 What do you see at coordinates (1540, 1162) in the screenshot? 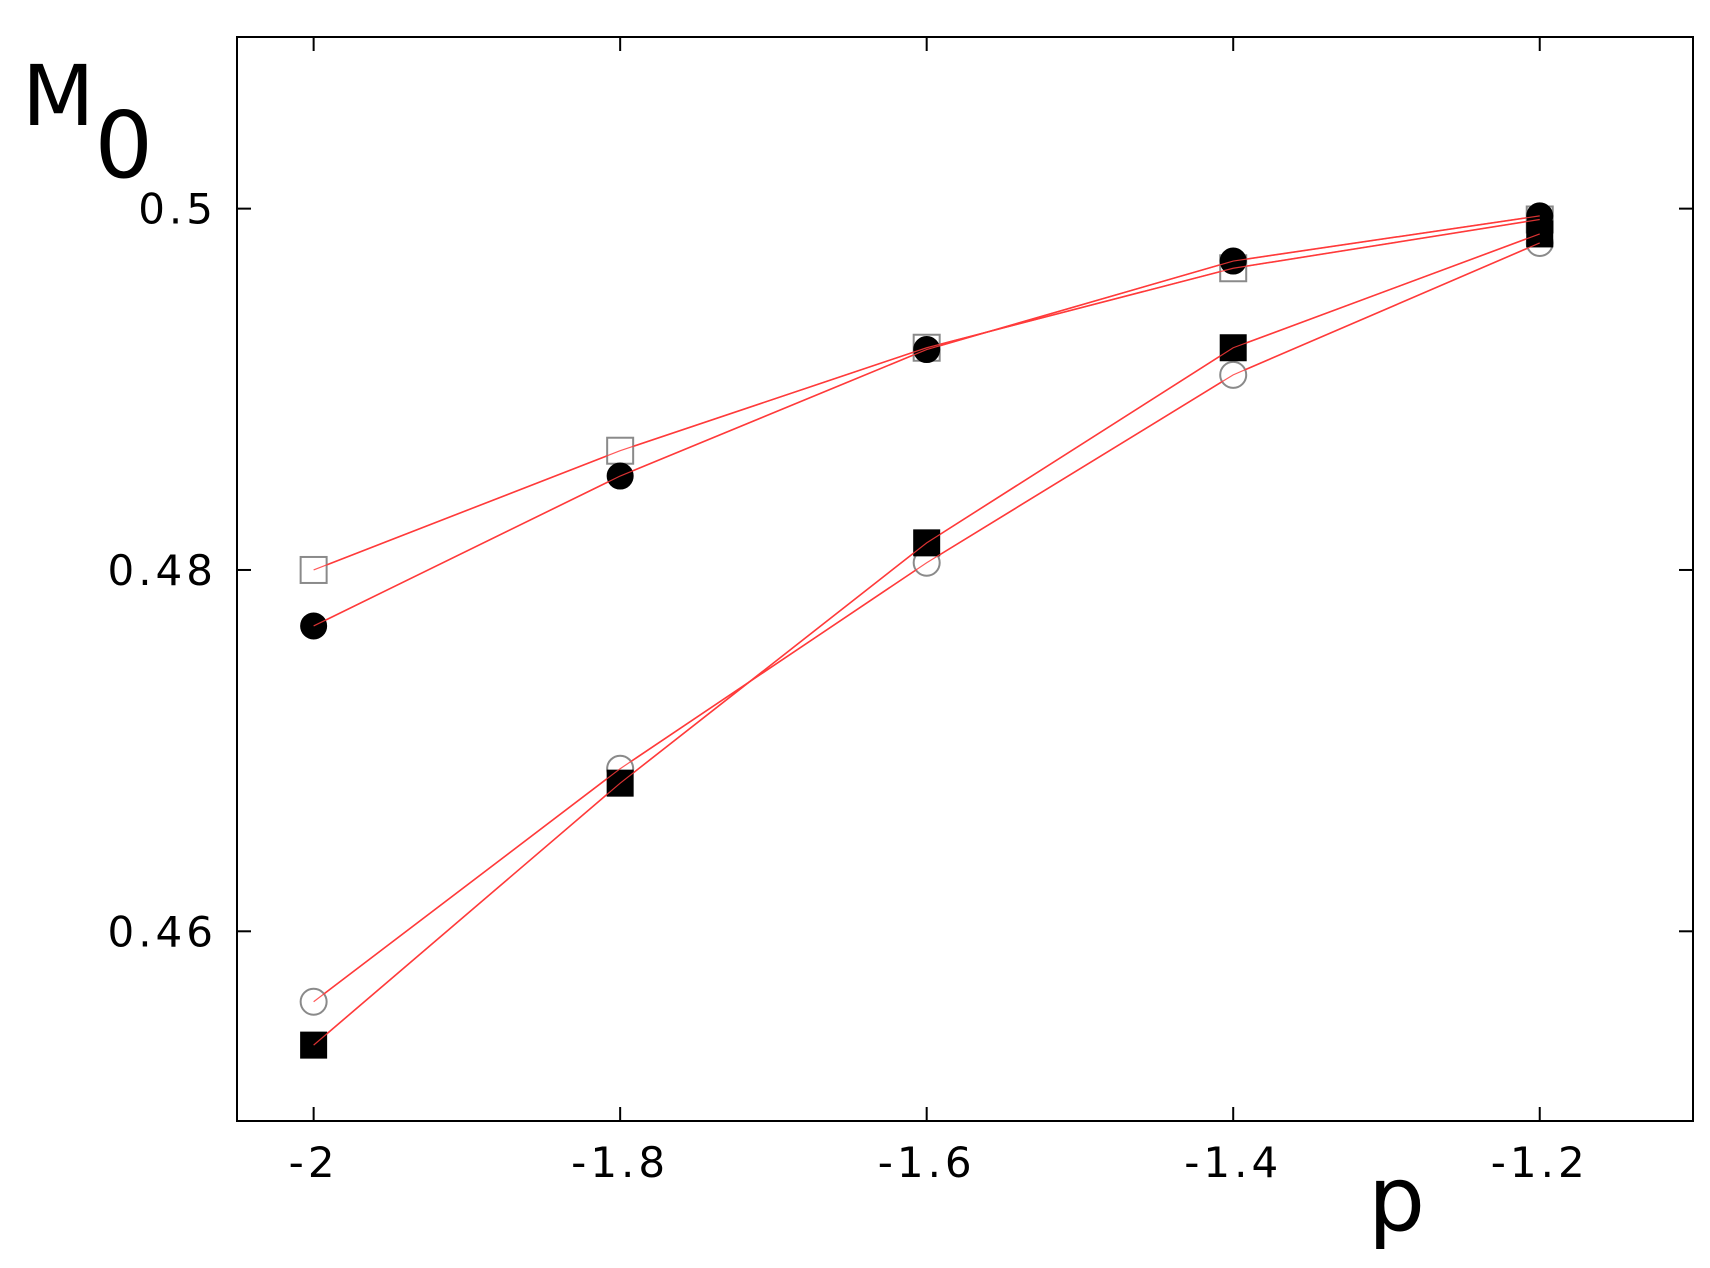
I see `x-tick-label: -1.2` at bounding box center [1540, 1162].